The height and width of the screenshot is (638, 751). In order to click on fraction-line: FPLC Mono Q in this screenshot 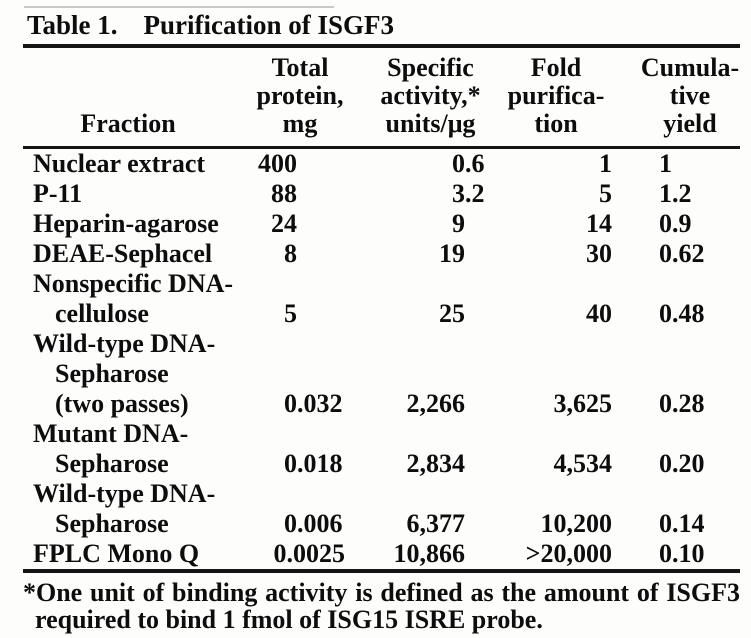, I will do `click(116, 553)`.